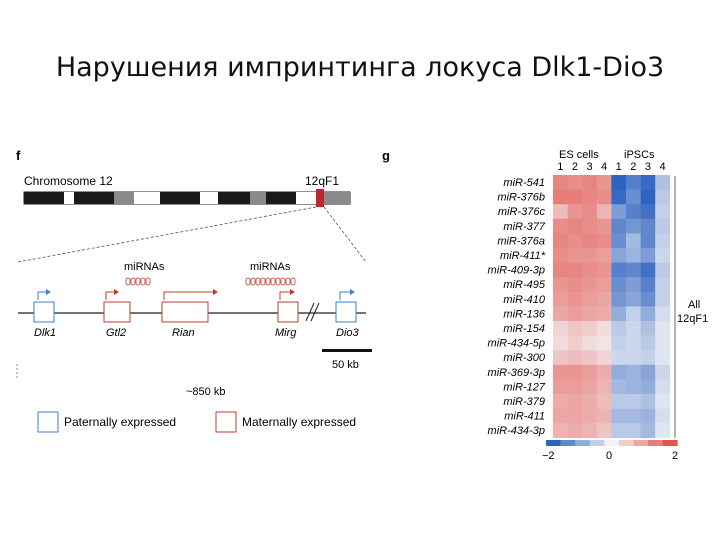 The image size is (720, 540). What do you see at coordinates (524, 387) in the screenshot?
I see `row-label: miR-127` at bounding box center [524, 387].